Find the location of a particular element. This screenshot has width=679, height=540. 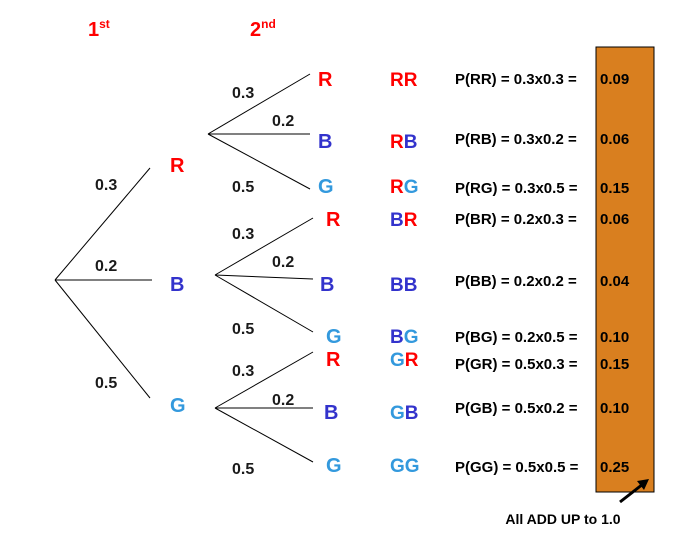

first-branch-prob: 0.5 is located at coordinates (106, 383).